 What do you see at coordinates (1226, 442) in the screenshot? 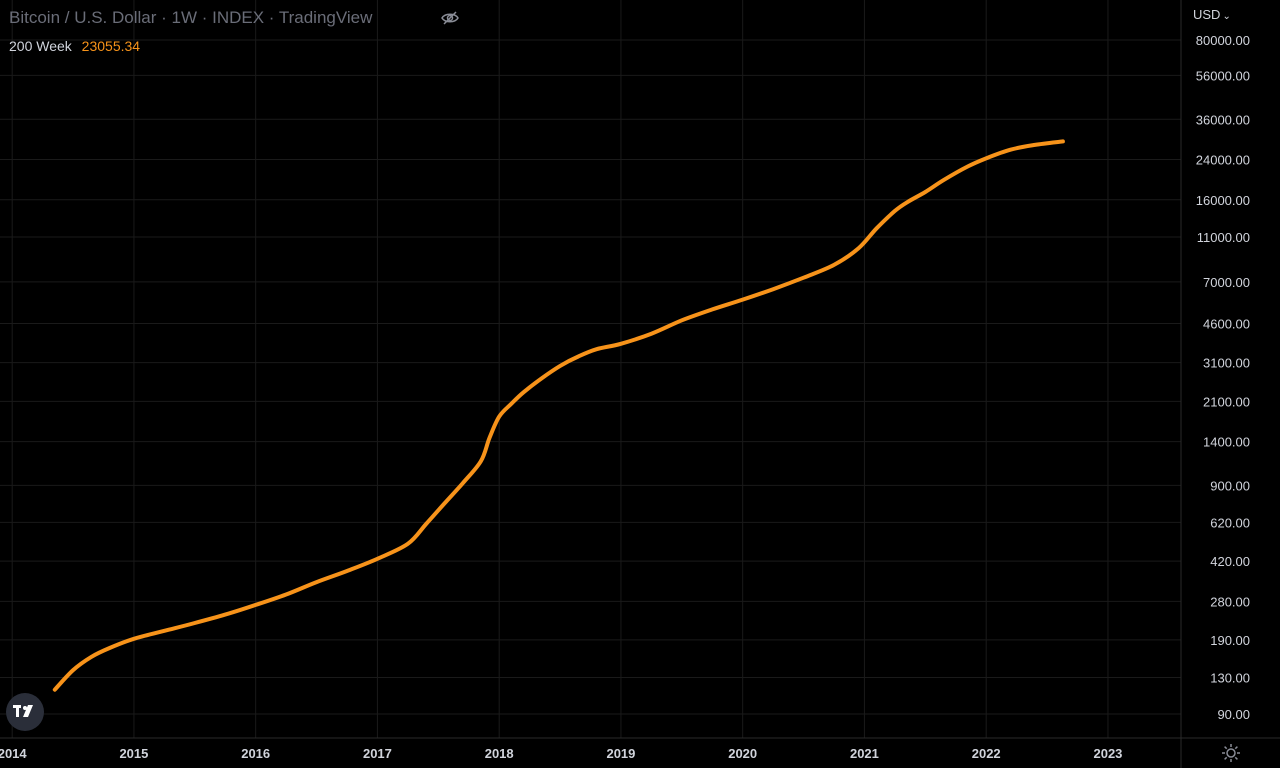
I see `y-tick-label: 1400.00` at bounding box center [1226, 442].